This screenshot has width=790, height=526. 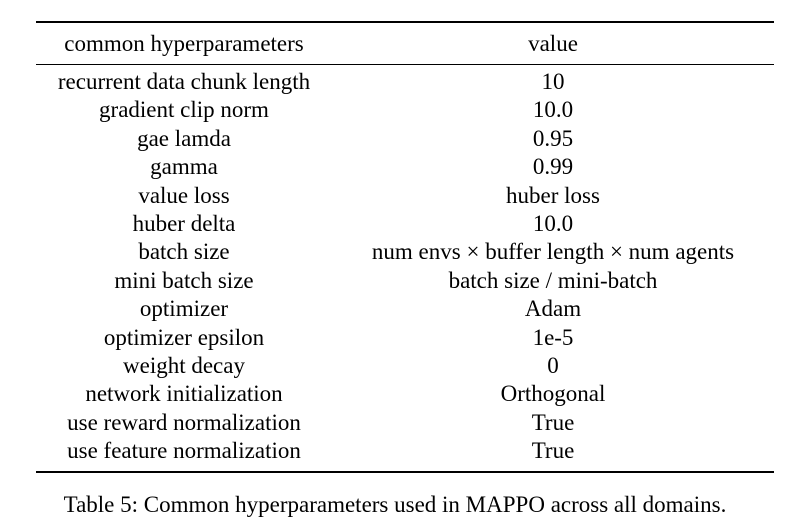 I want to click on header-rule, so click(x=405, y=64).